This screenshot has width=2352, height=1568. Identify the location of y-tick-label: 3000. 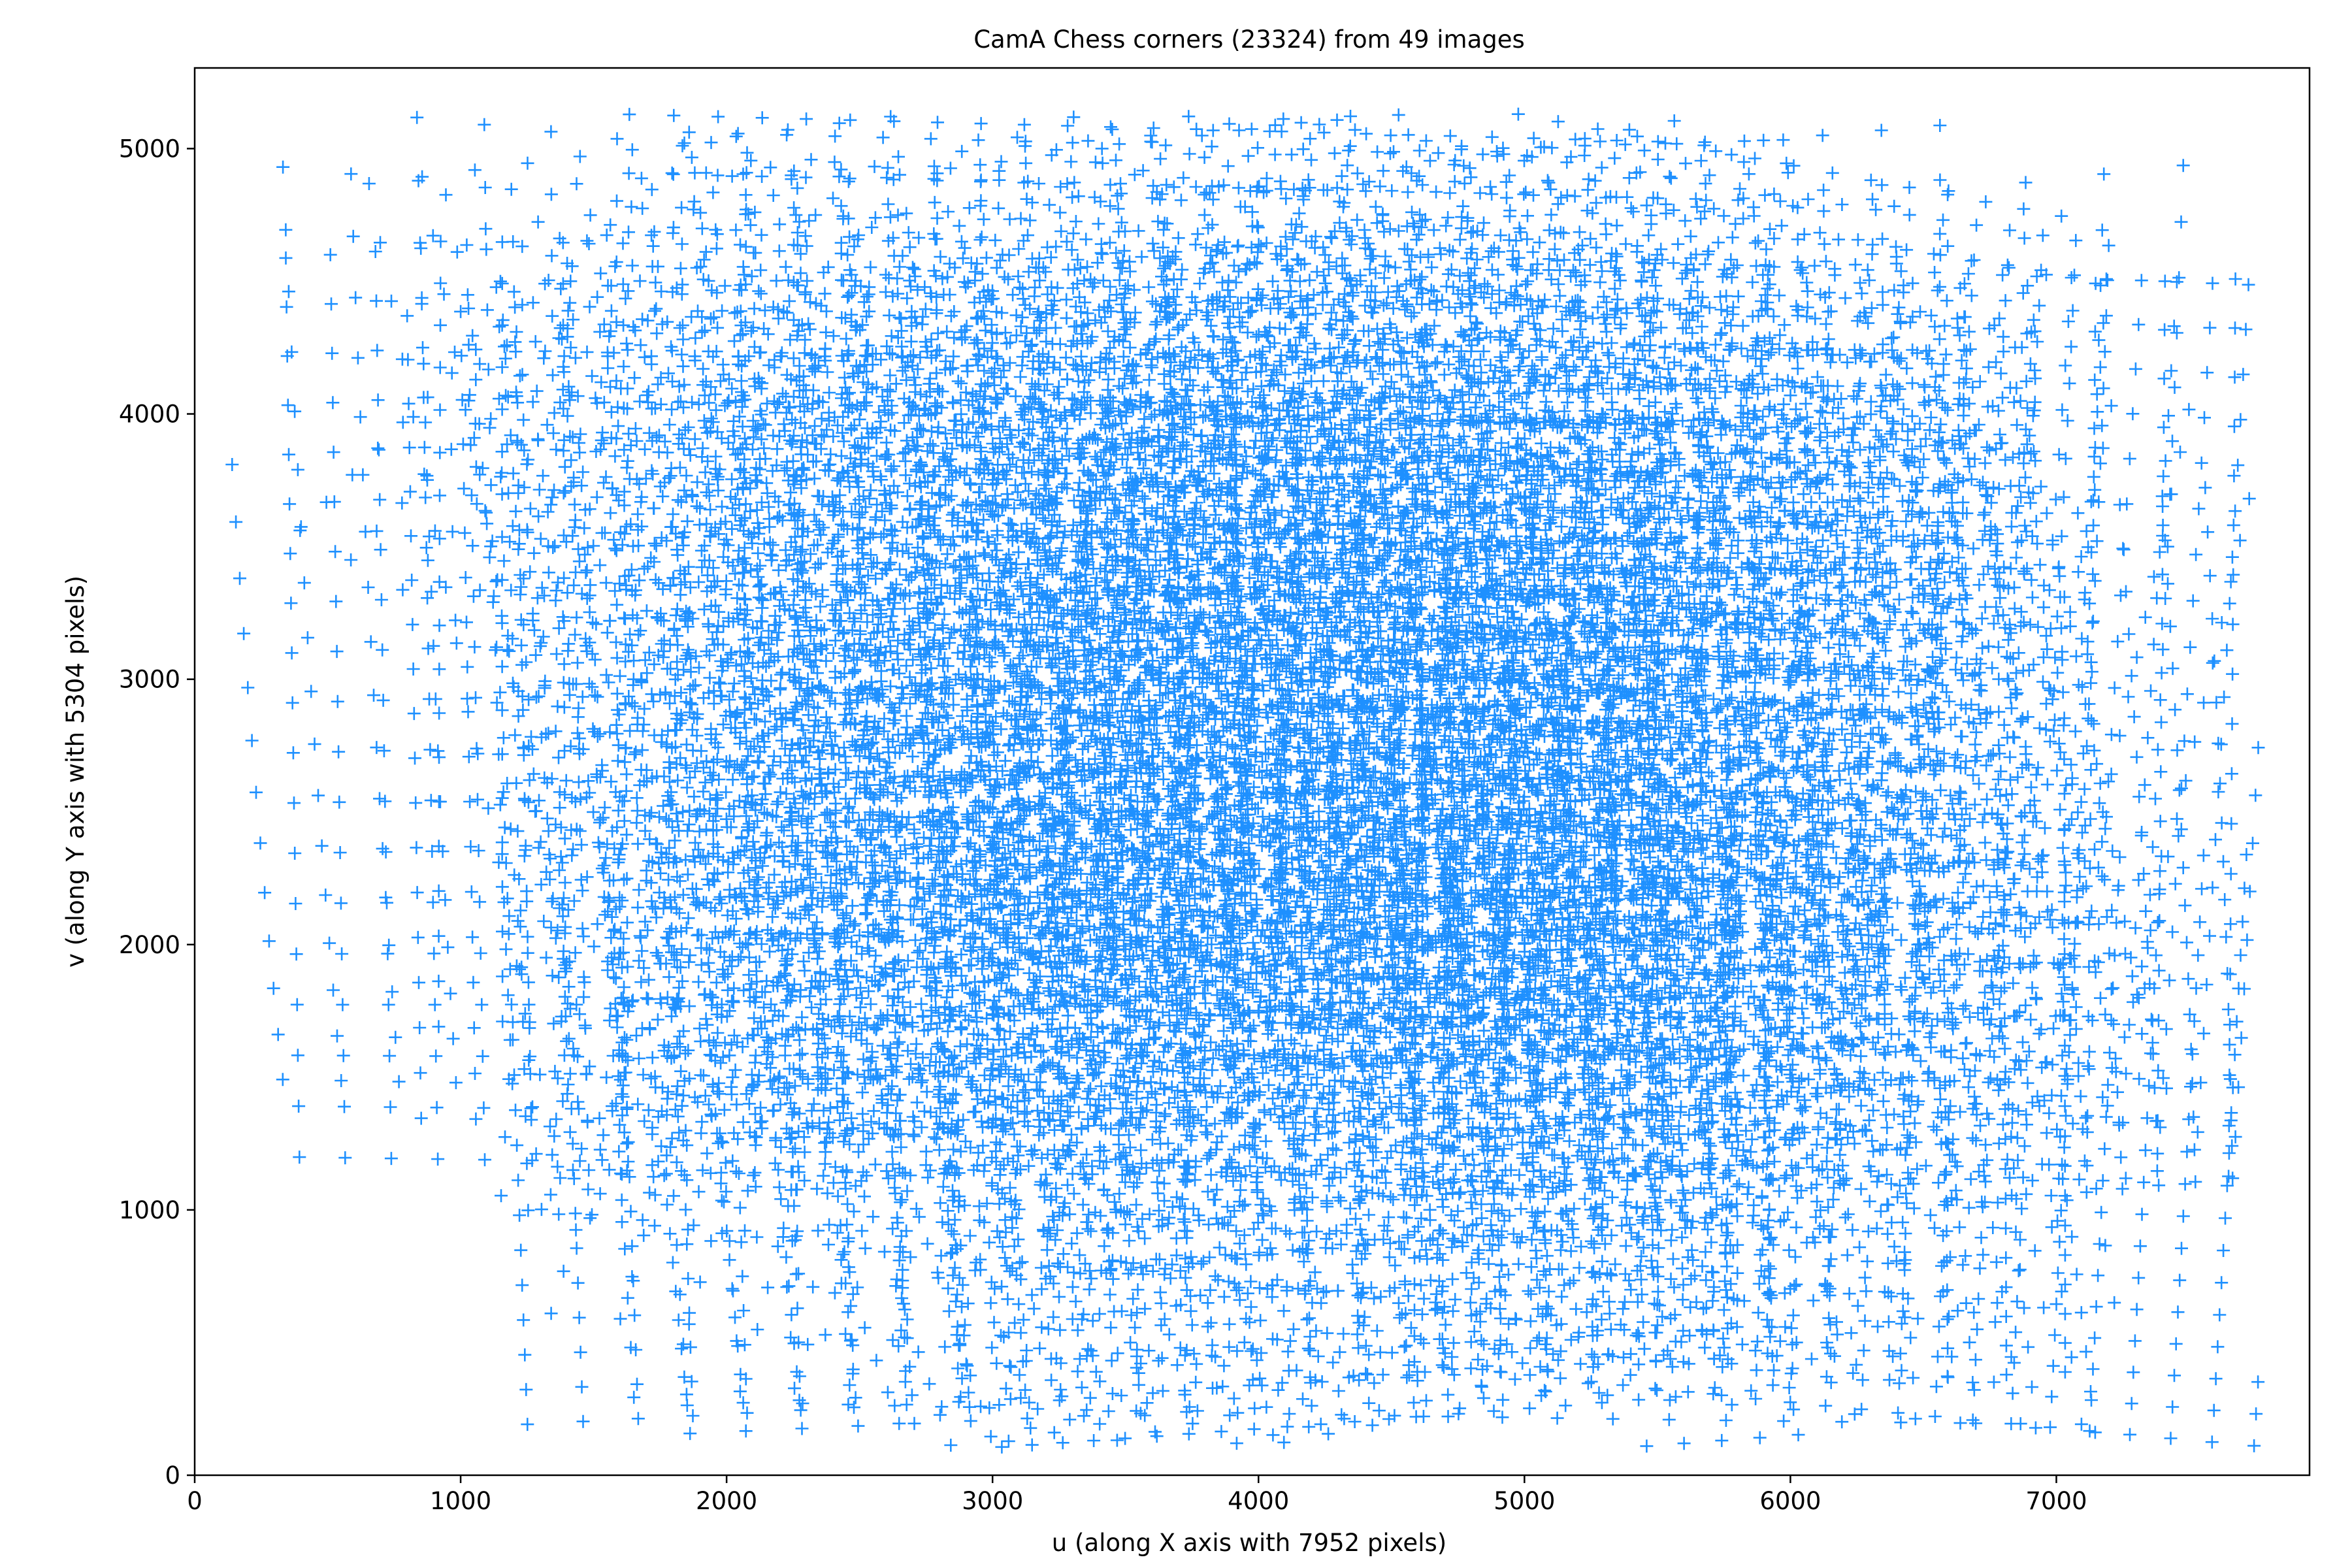
(149, 680).